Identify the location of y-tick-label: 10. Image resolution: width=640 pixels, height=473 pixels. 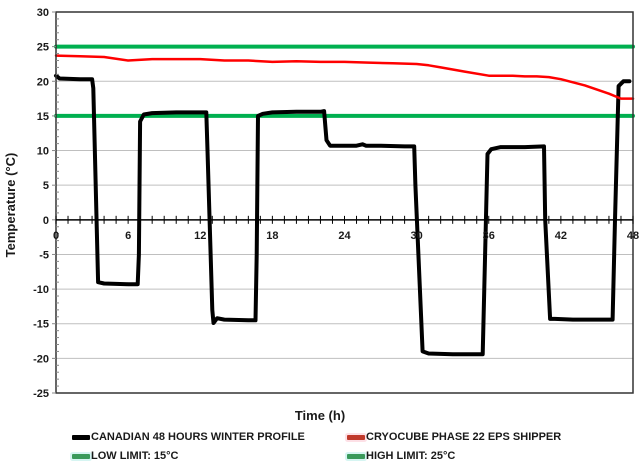
(43, 152).